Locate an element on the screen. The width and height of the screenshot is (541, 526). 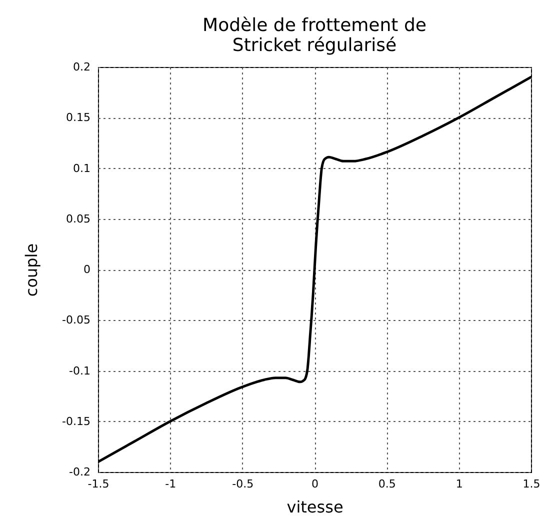
x-tick-label: 1.5 is located at coordinates (531, 484).